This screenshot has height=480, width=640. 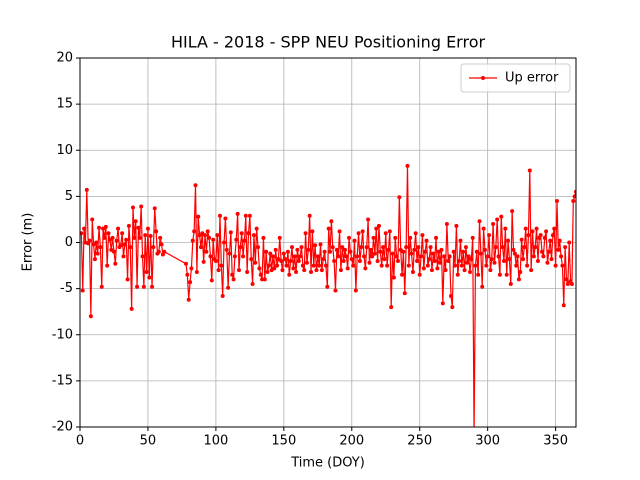 What do you see at coordinates (69, 196) in the screenshot?
I see `y-tick-label: 5` at bounding box center [69, 196].